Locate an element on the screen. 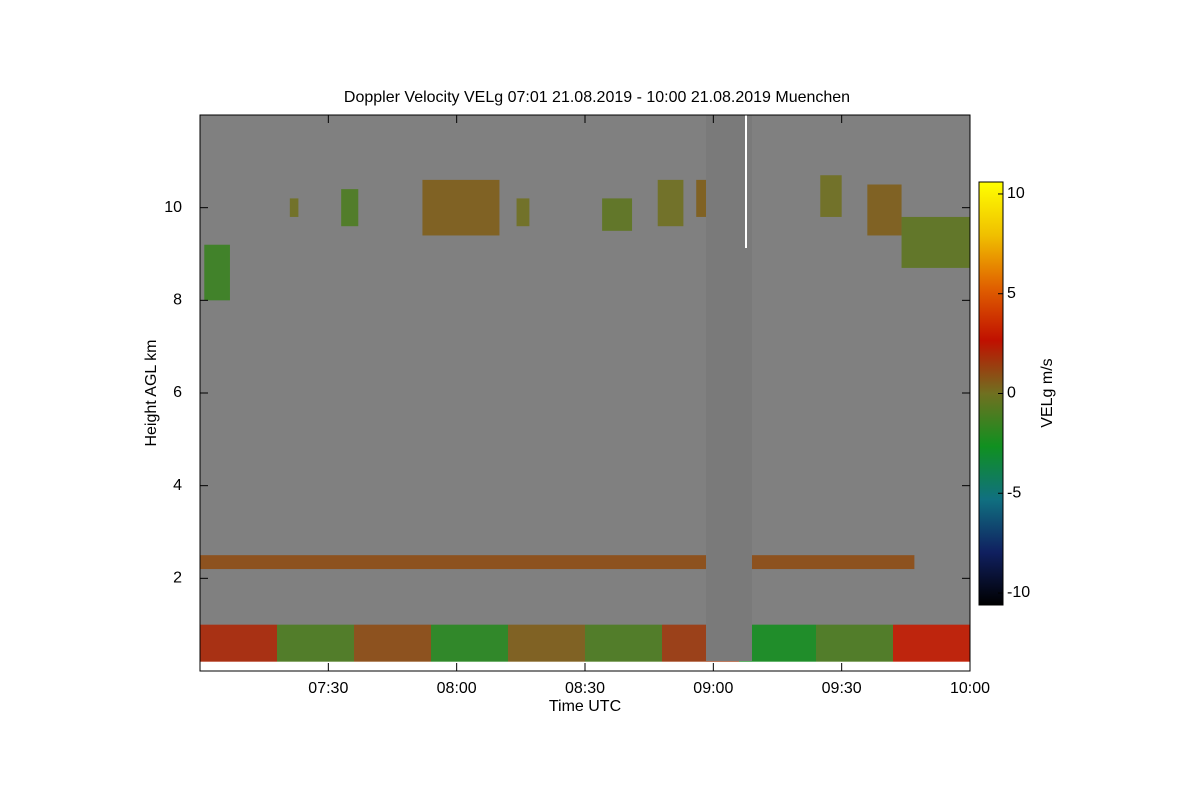 Image resolution: width=1200 pixels, height=805 pixels. y-tick-label: 8 is located at coordinates (177, 300).